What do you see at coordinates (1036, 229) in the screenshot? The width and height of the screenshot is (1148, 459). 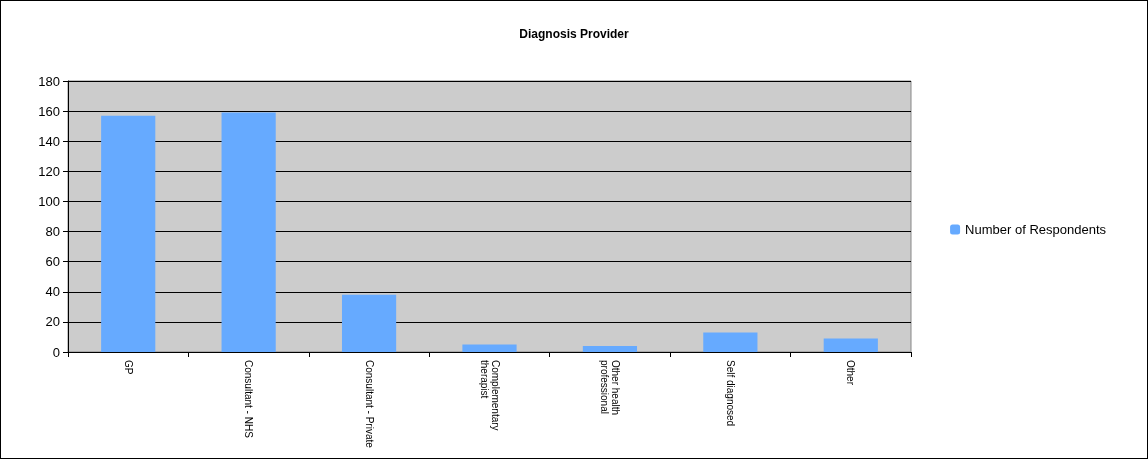 I see `legend-label: Number of Respondents` at bounding box center [1036, 229].